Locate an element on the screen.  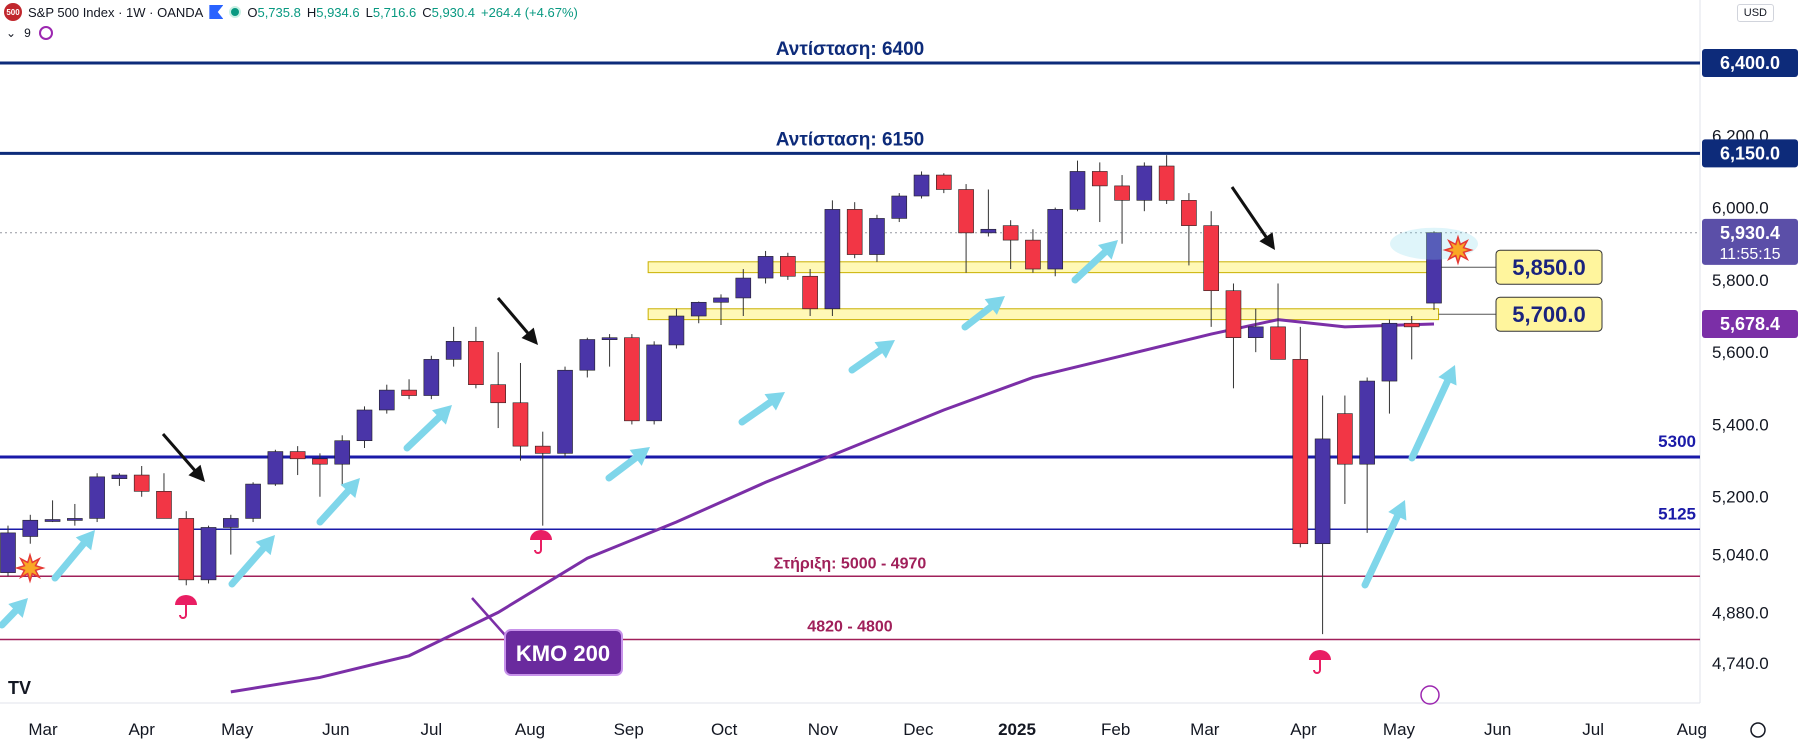
countdown-label: 11:55:15 is located at coordinates (1749, 254).